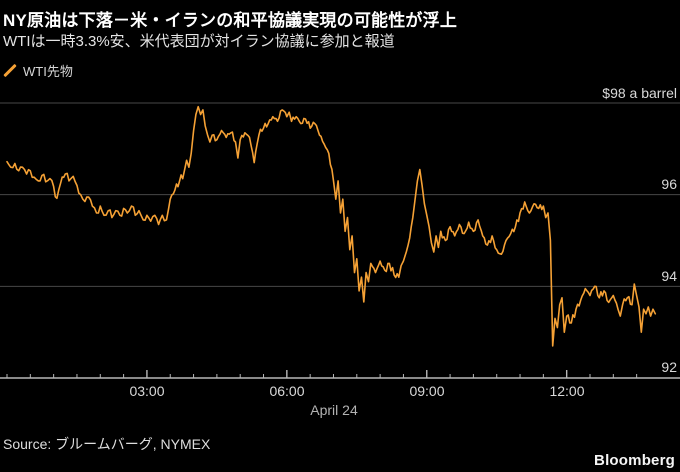 The width and height of the screenshot is (680, 472). Describe the element at coordinates (334, 410) in the screenshot. I see `x-axis-title: April 24` at that location.